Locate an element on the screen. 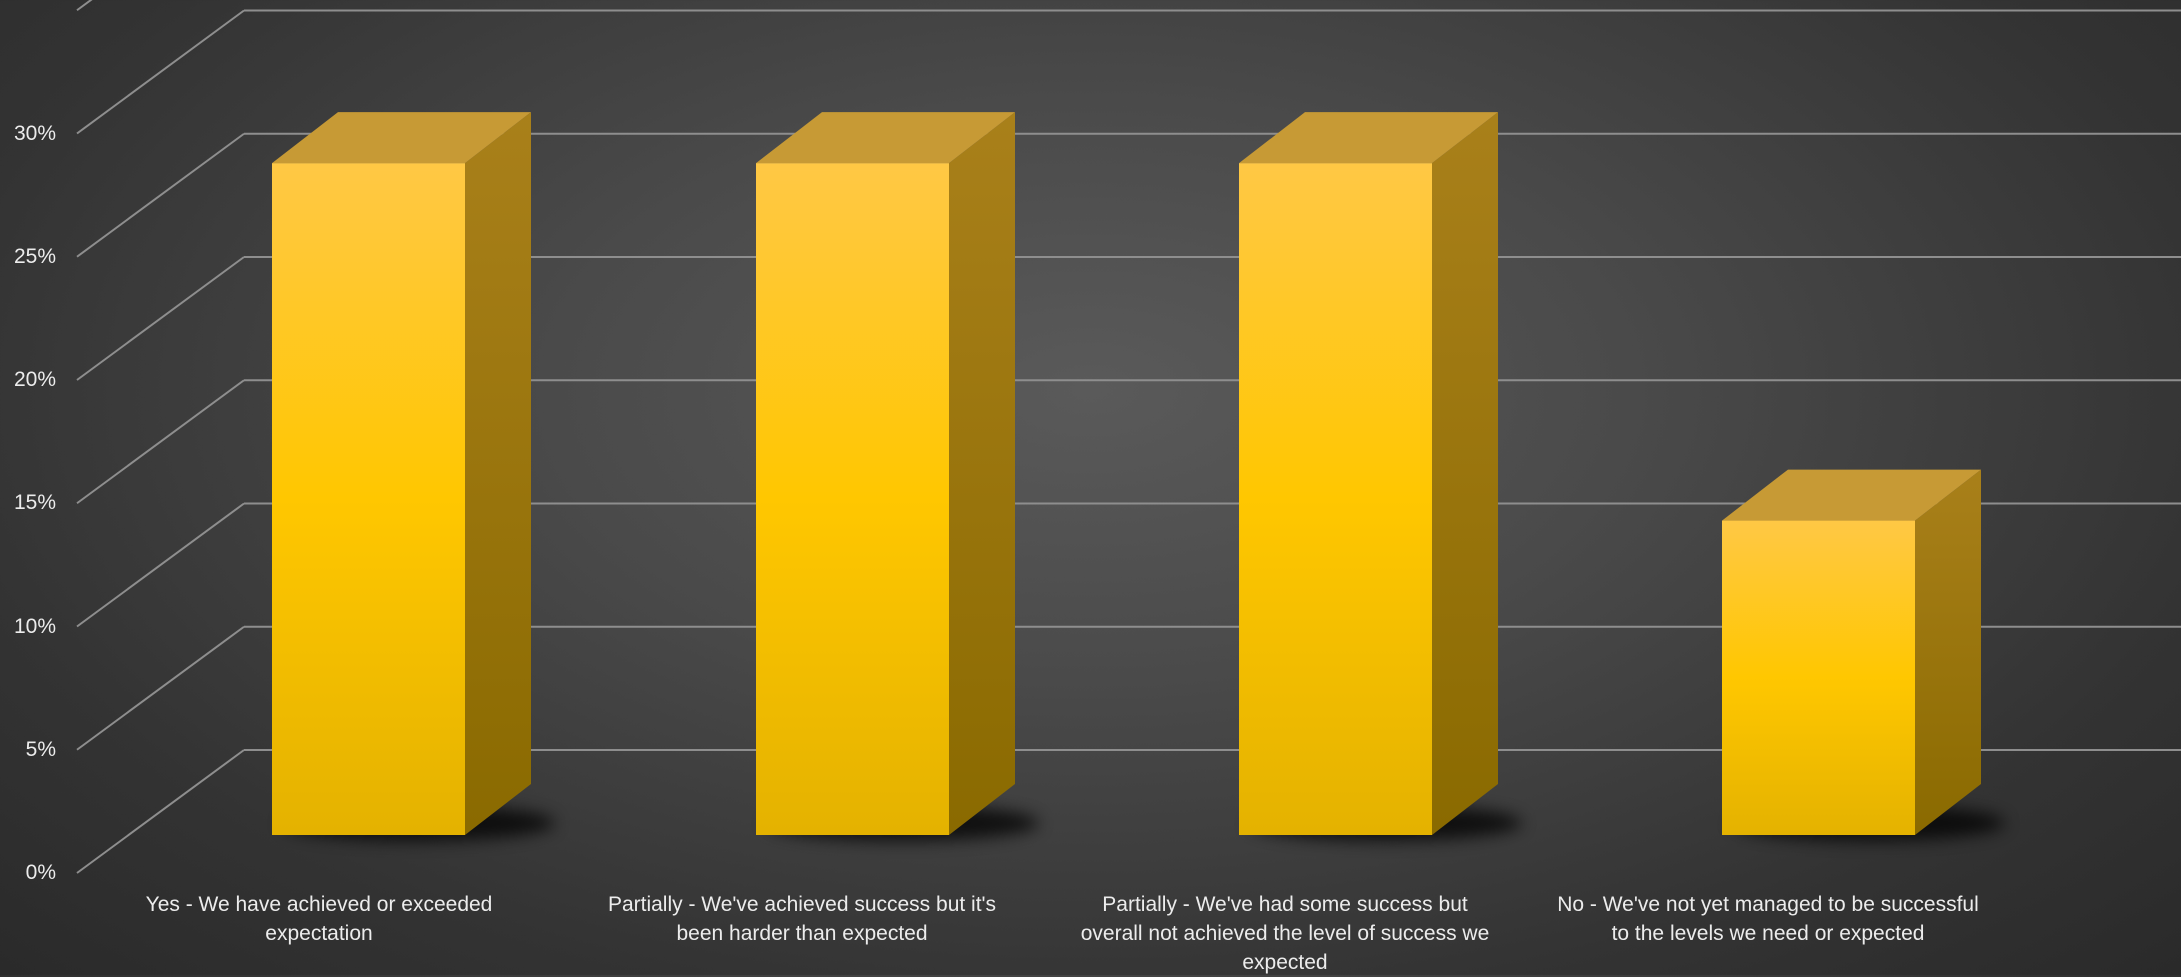 The image size is (2181, 977). y-tick-label: 0% is located at coordinates (40, 872).